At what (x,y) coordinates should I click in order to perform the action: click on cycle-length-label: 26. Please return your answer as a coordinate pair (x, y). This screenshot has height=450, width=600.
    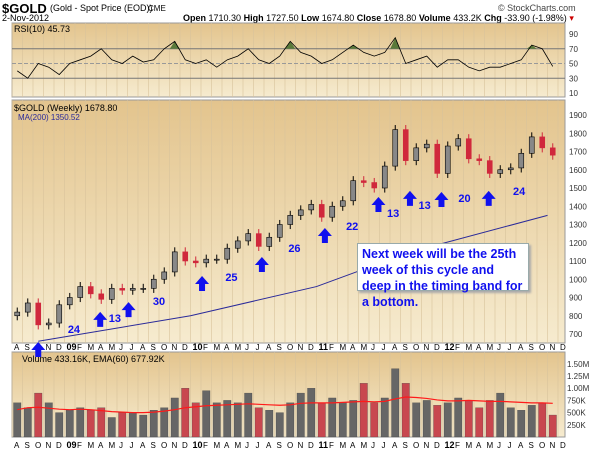
    Looking at the image, I should click on (294, 249).